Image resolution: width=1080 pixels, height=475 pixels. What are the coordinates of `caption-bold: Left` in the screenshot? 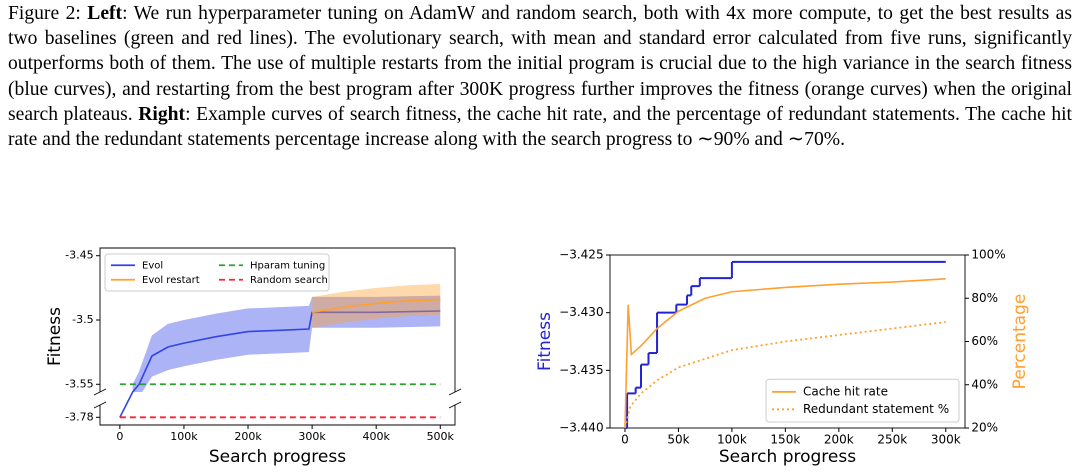 It's located at (105, 13).